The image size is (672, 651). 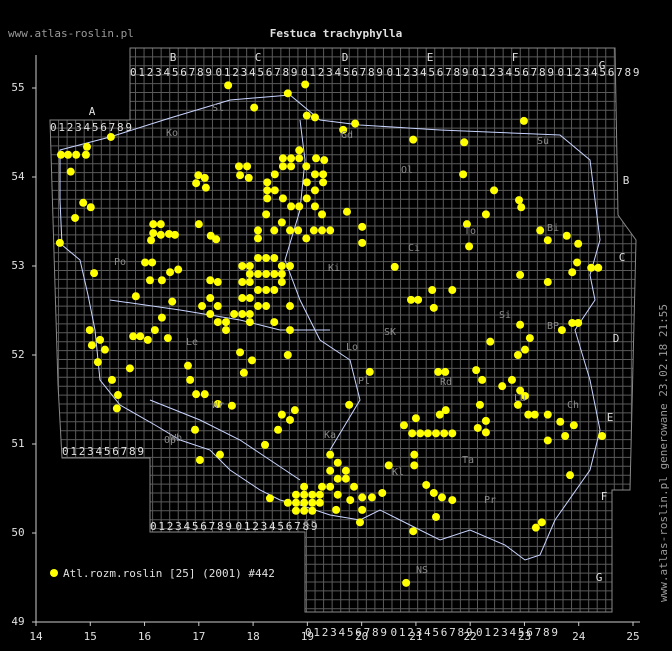 I want to click on column-label: D, so click(x=345, y=57).